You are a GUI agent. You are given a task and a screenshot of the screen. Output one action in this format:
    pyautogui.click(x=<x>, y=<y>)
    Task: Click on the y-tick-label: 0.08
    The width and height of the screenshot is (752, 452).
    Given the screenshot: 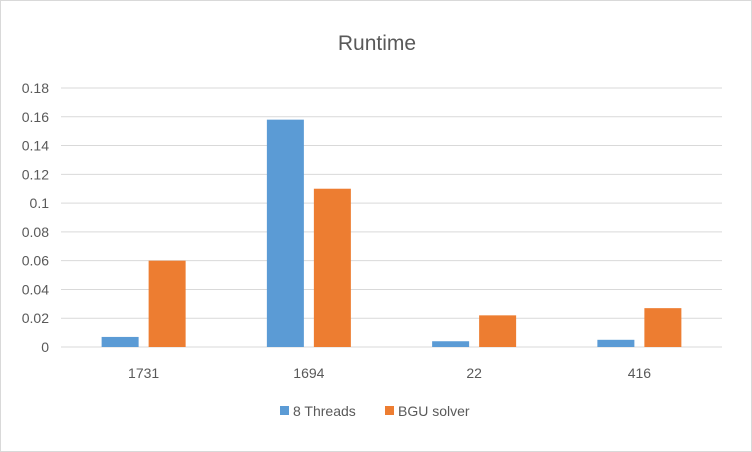 What is the action you would take?
    pyautogui.click(x=35, y=232)
    